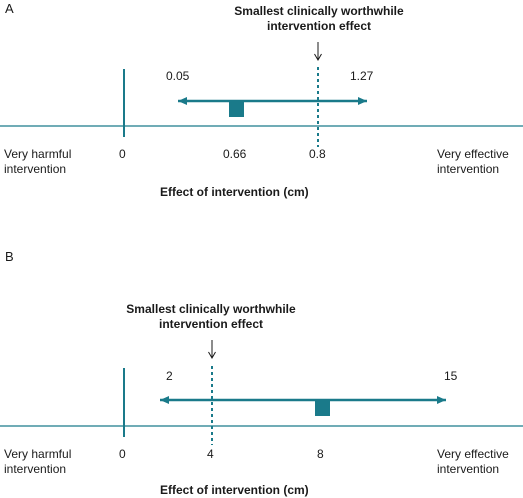 Image resolution: width=523 pixels, height=498 pixels. Describe the element at coordinates (9, 256) in the screenshot. I see `panel-label: B` at that location.